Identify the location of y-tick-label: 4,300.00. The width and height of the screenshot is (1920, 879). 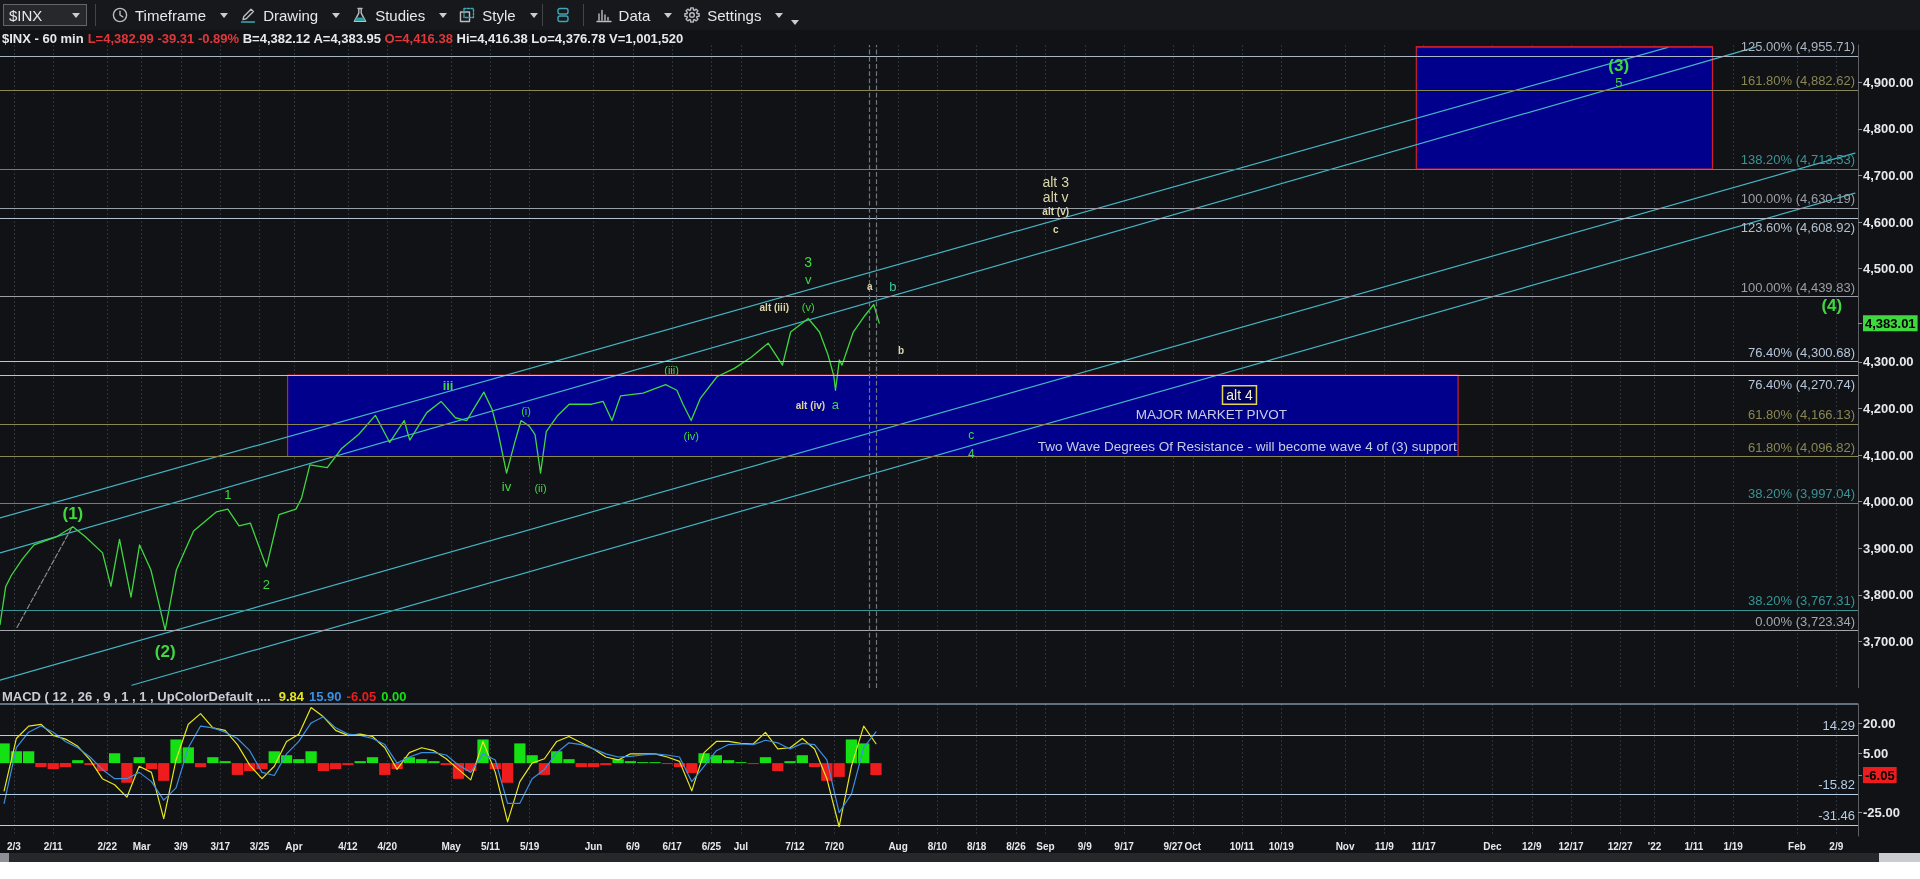
(1888, 362).